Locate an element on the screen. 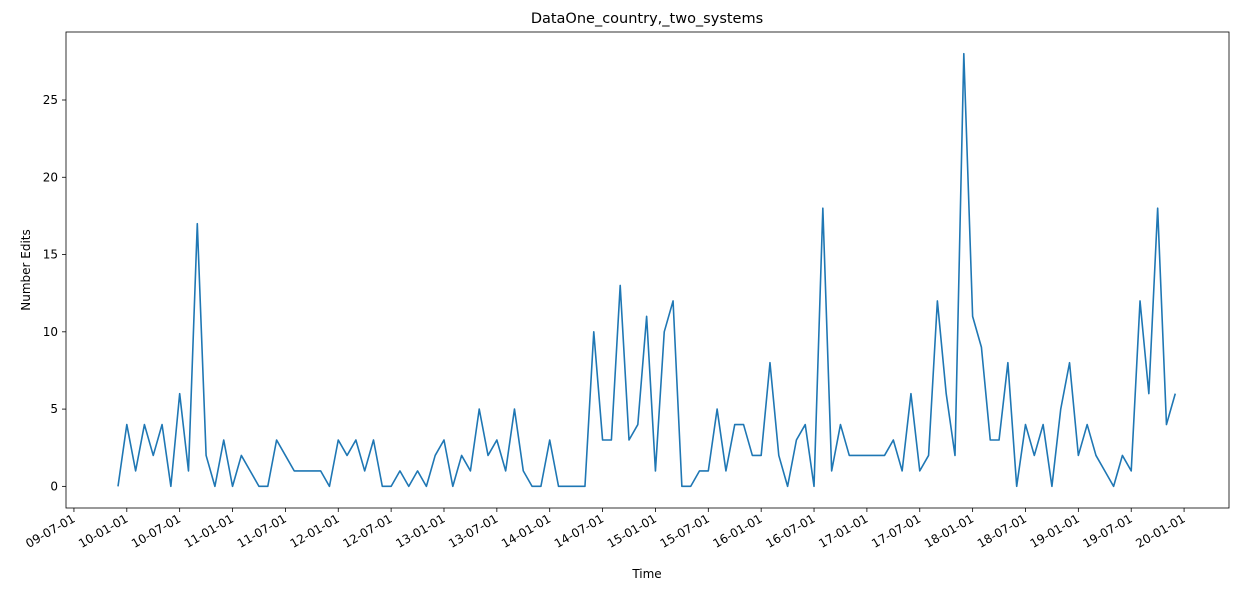 The height and width of the screenshot is (590, 1237). x-tick-label: 20-01-01 is located at coordinates (1160, 530).